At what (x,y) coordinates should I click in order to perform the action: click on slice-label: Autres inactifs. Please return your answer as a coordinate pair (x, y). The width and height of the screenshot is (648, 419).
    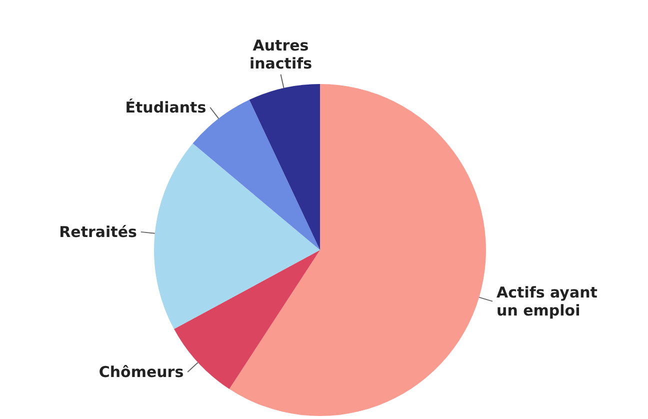
    Looking at the image, I should click on (280, 54).